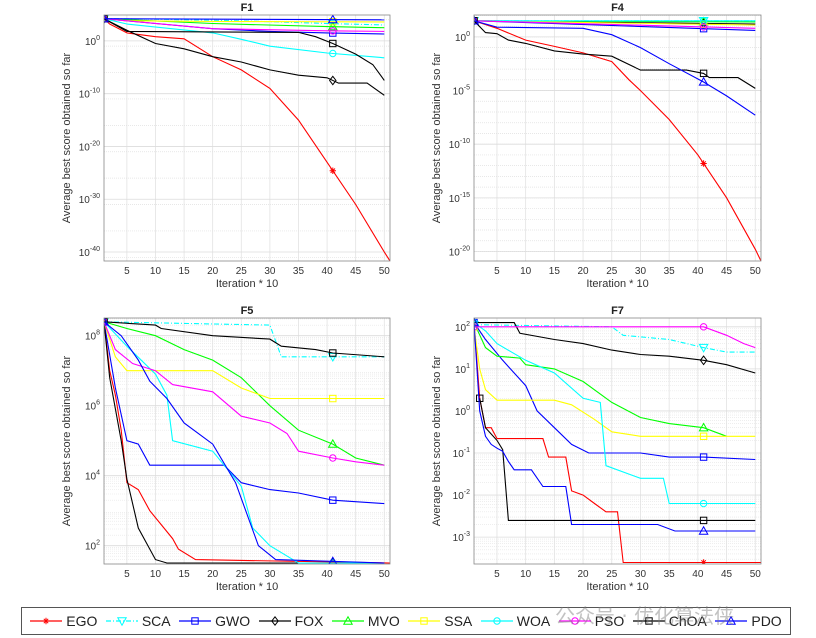  Describe the element at coordinates (63, 621) in the screenshot. I see `legend-item-ego: EGO` at that location.